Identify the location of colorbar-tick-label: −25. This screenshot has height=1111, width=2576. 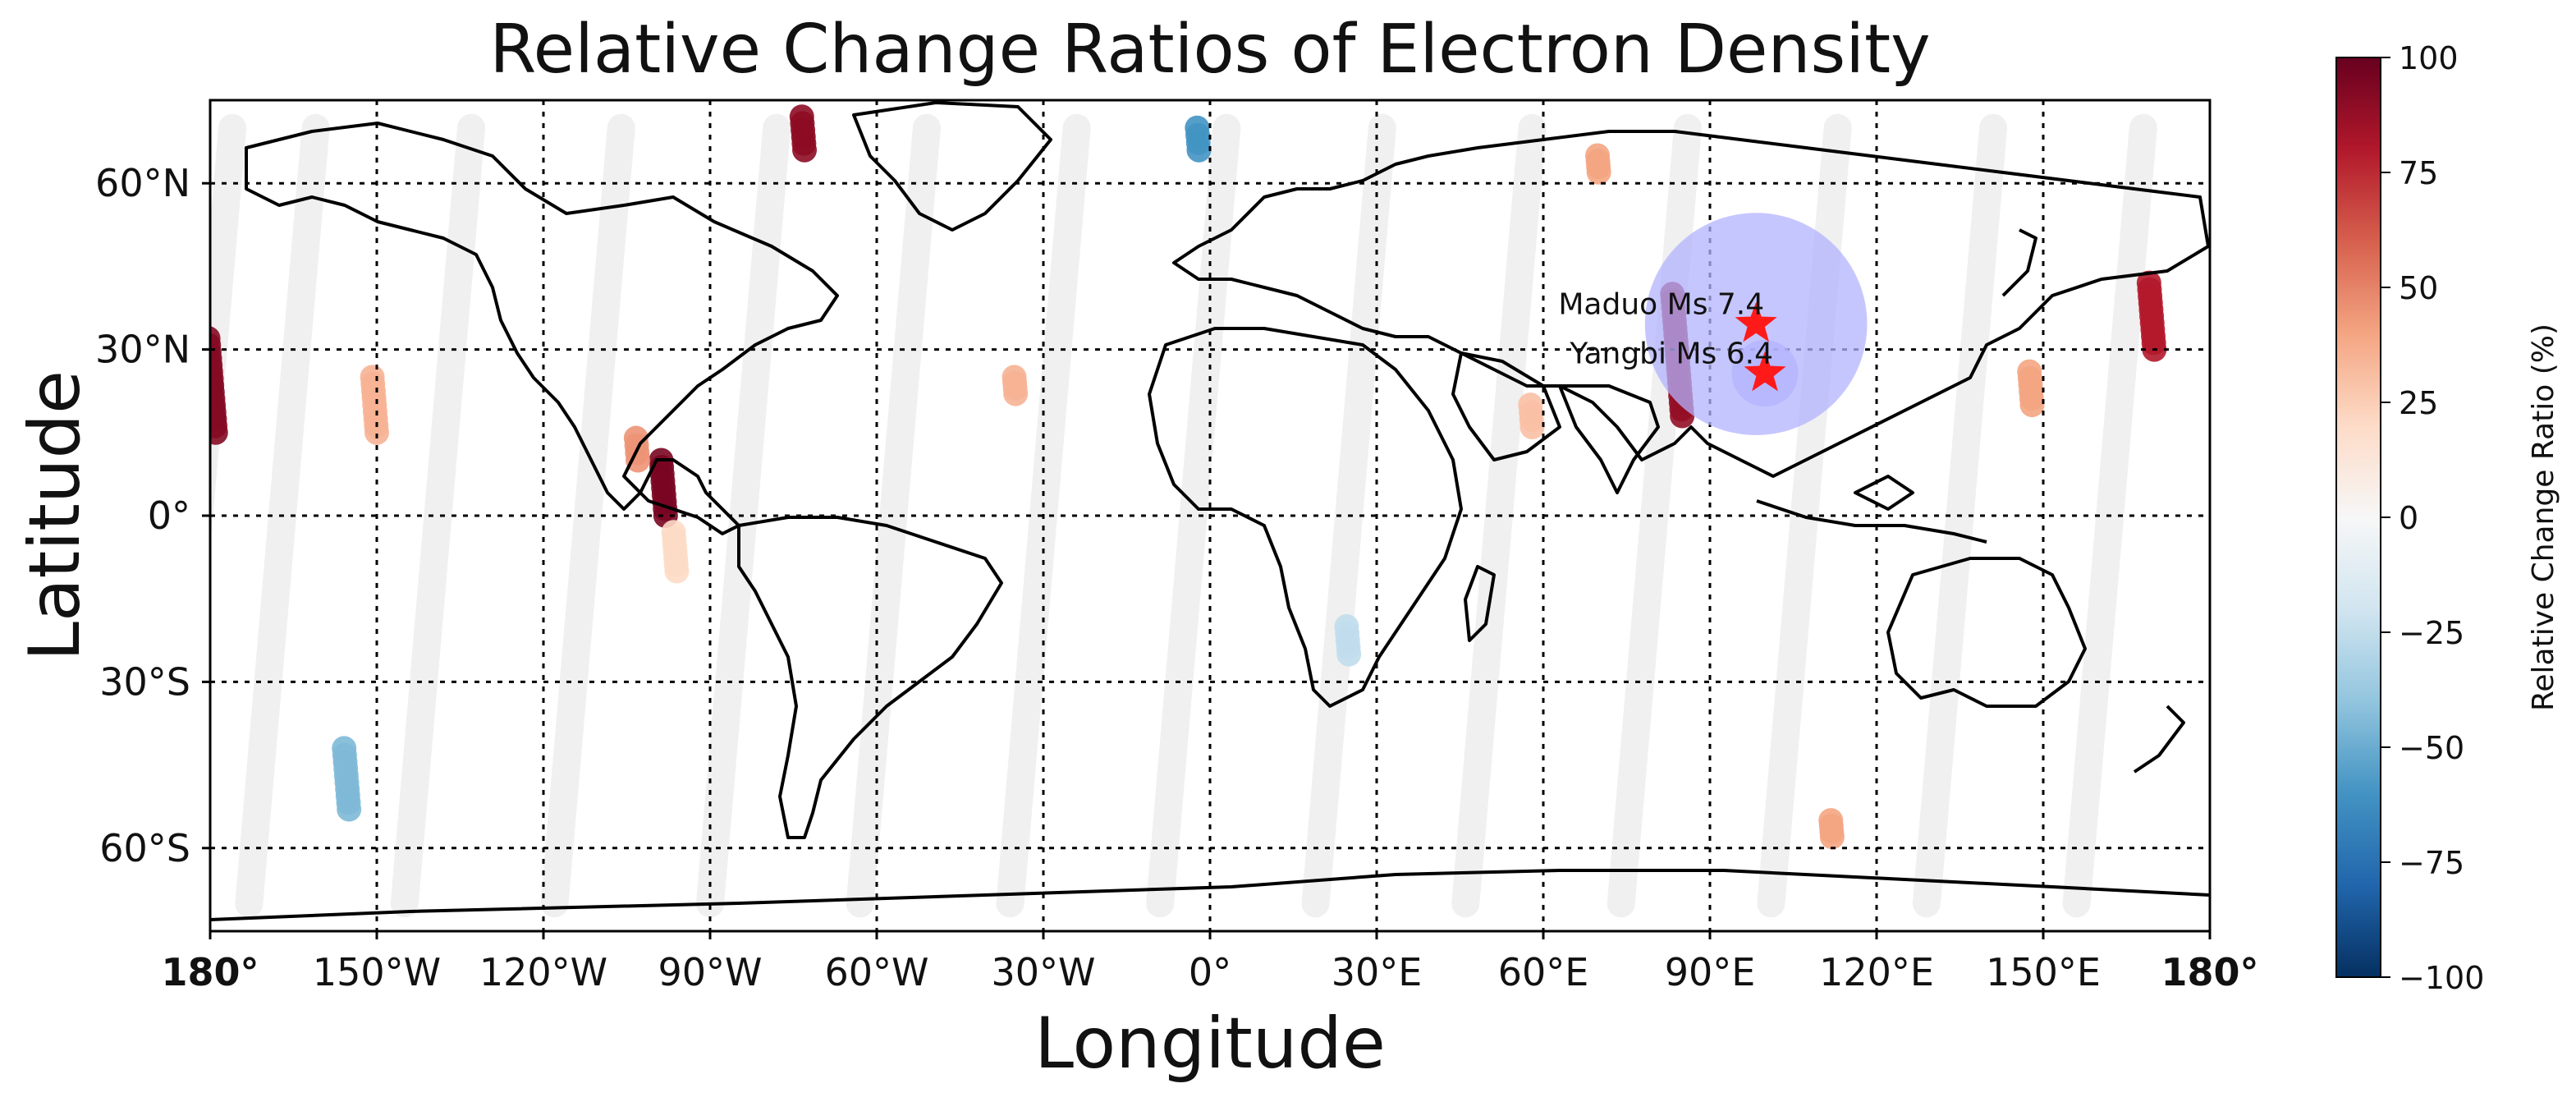
(2432, 633).